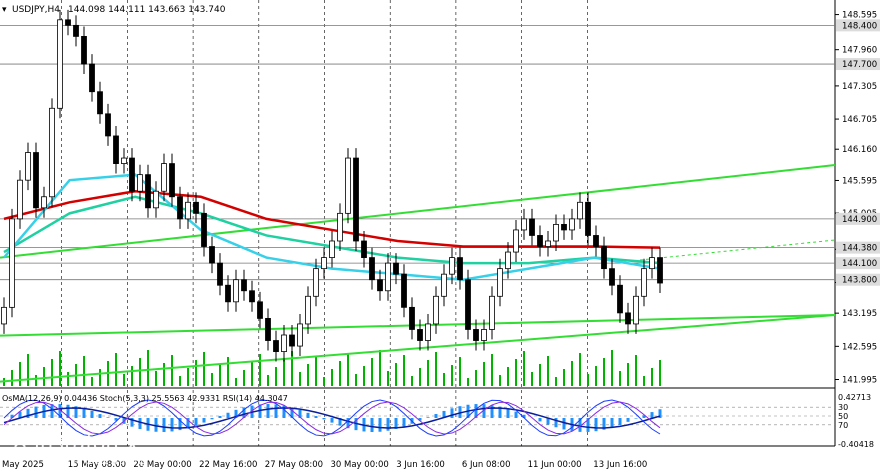 The height and width of the screenshot is (475, 881). I want to click on oscillator-level-label: 30, so click(843, 407).